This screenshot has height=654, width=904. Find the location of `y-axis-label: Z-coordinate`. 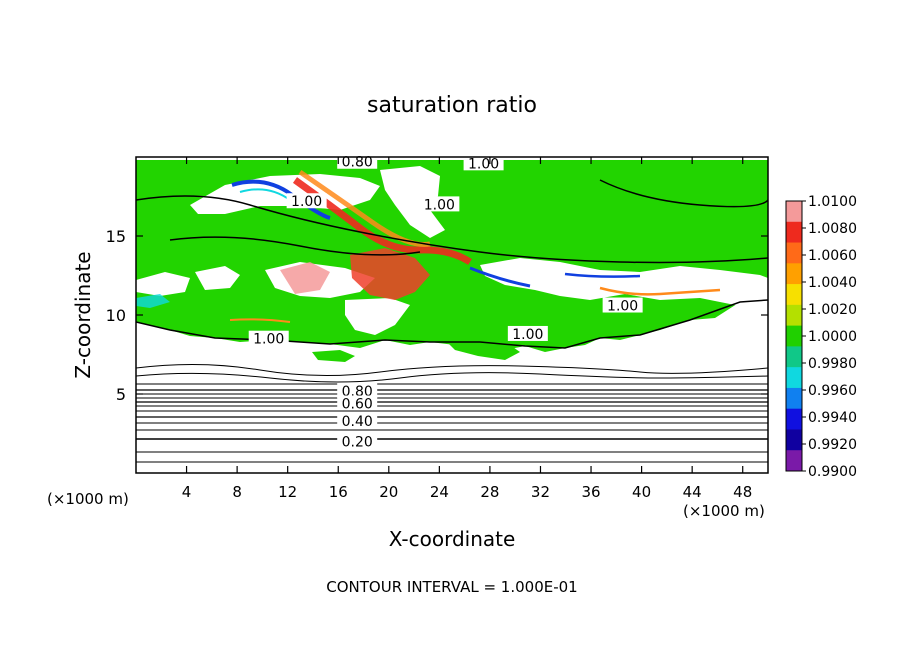

y-axis-label: Z-coordinate is located at coordinates (83, 314).